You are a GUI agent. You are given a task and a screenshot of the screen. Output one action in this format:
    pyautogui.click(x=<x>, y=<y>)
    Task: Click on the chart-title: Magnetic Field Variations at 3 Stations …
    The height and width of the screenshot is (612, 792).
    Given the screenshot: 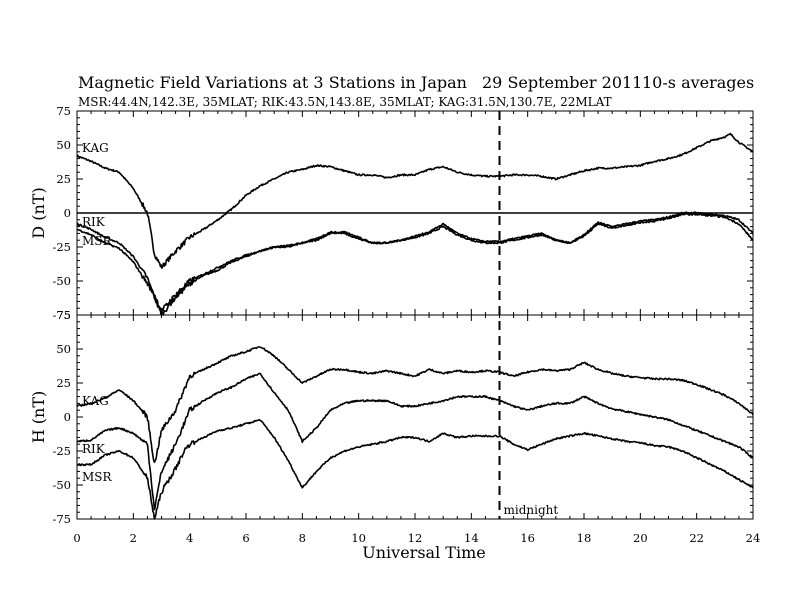 What is the action you would take?
    pyautogui.click(x=272, y=82)
    